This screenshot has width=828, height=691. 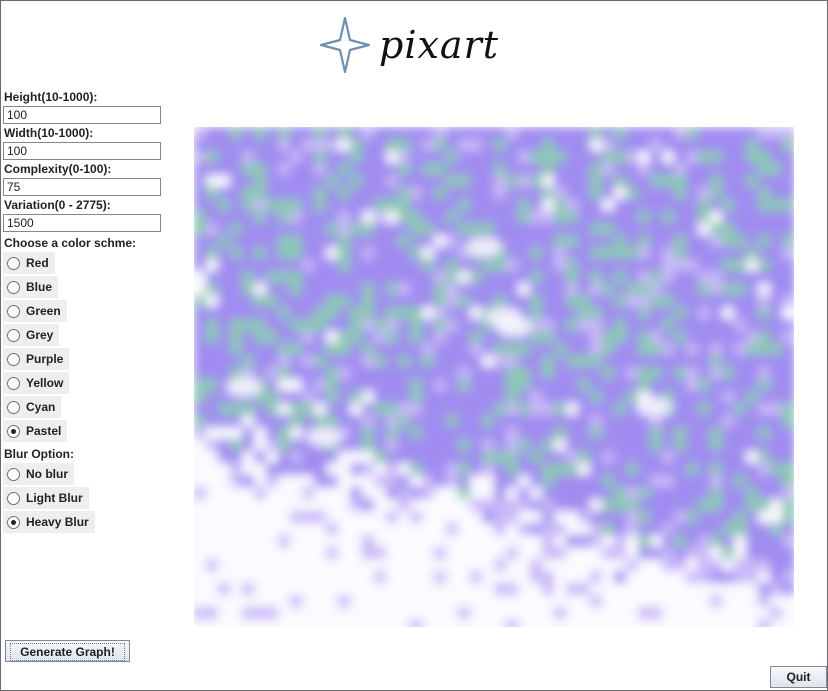 What do you see at coordinates (82, 187) in the screenshot?
I see `complexity-input` at bounding box center [82, 187].